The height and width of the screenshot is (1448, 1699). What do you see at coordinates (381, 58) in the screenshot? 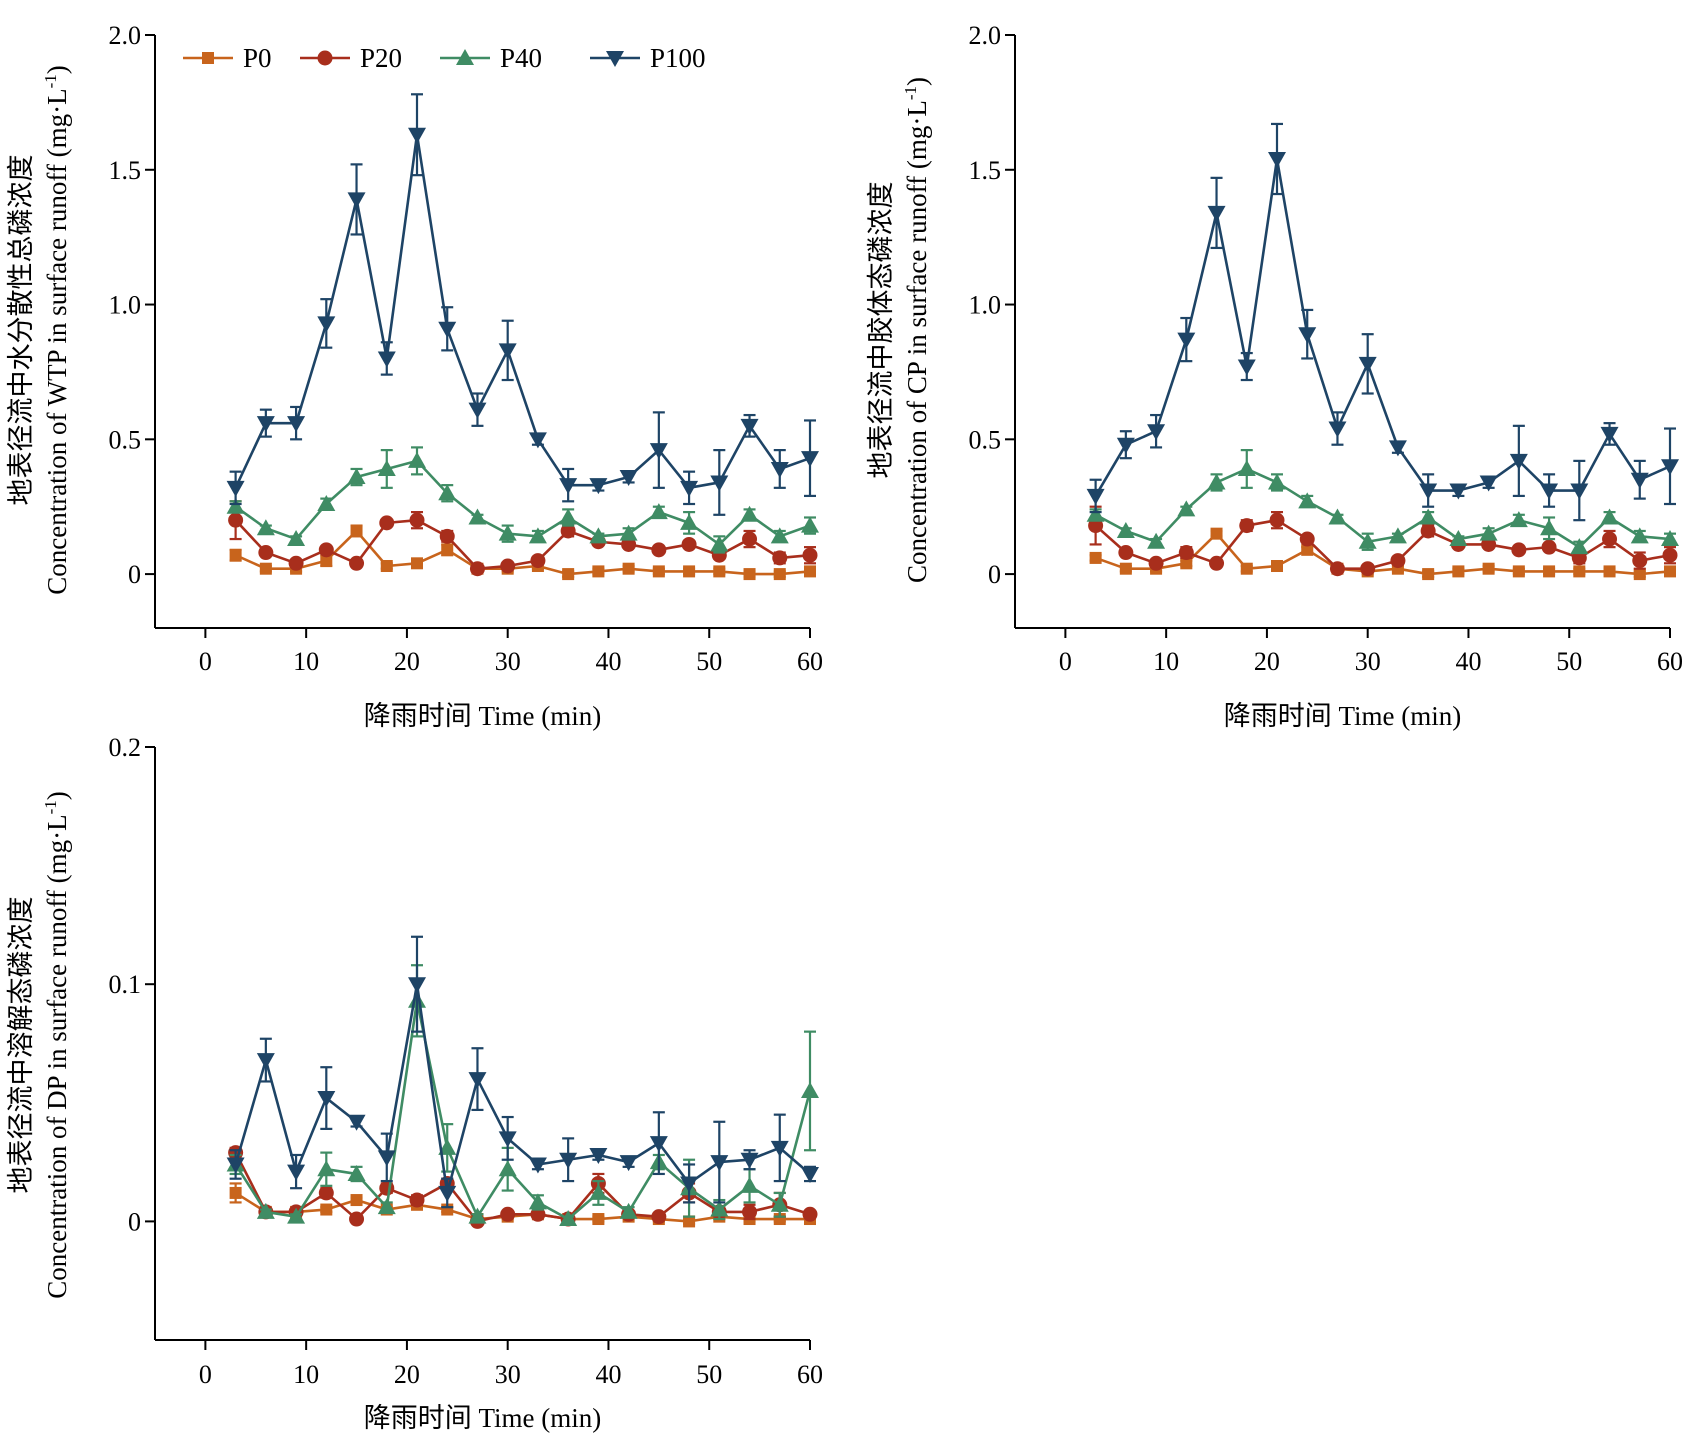
I see `legend-label: P20` at bounding box center [381, 58].